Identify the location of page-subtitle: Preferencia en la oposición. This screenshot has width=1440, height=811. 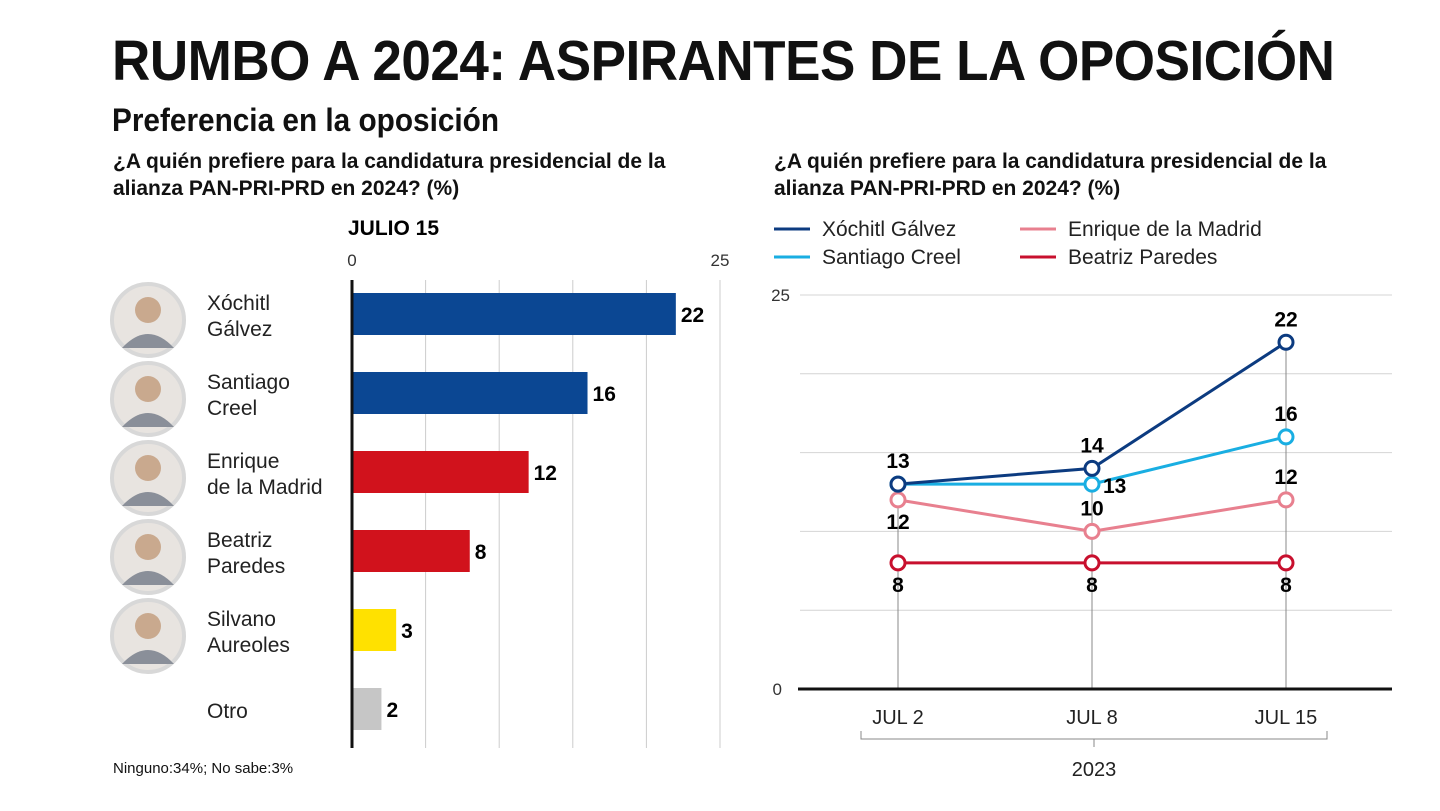
(306, 120).